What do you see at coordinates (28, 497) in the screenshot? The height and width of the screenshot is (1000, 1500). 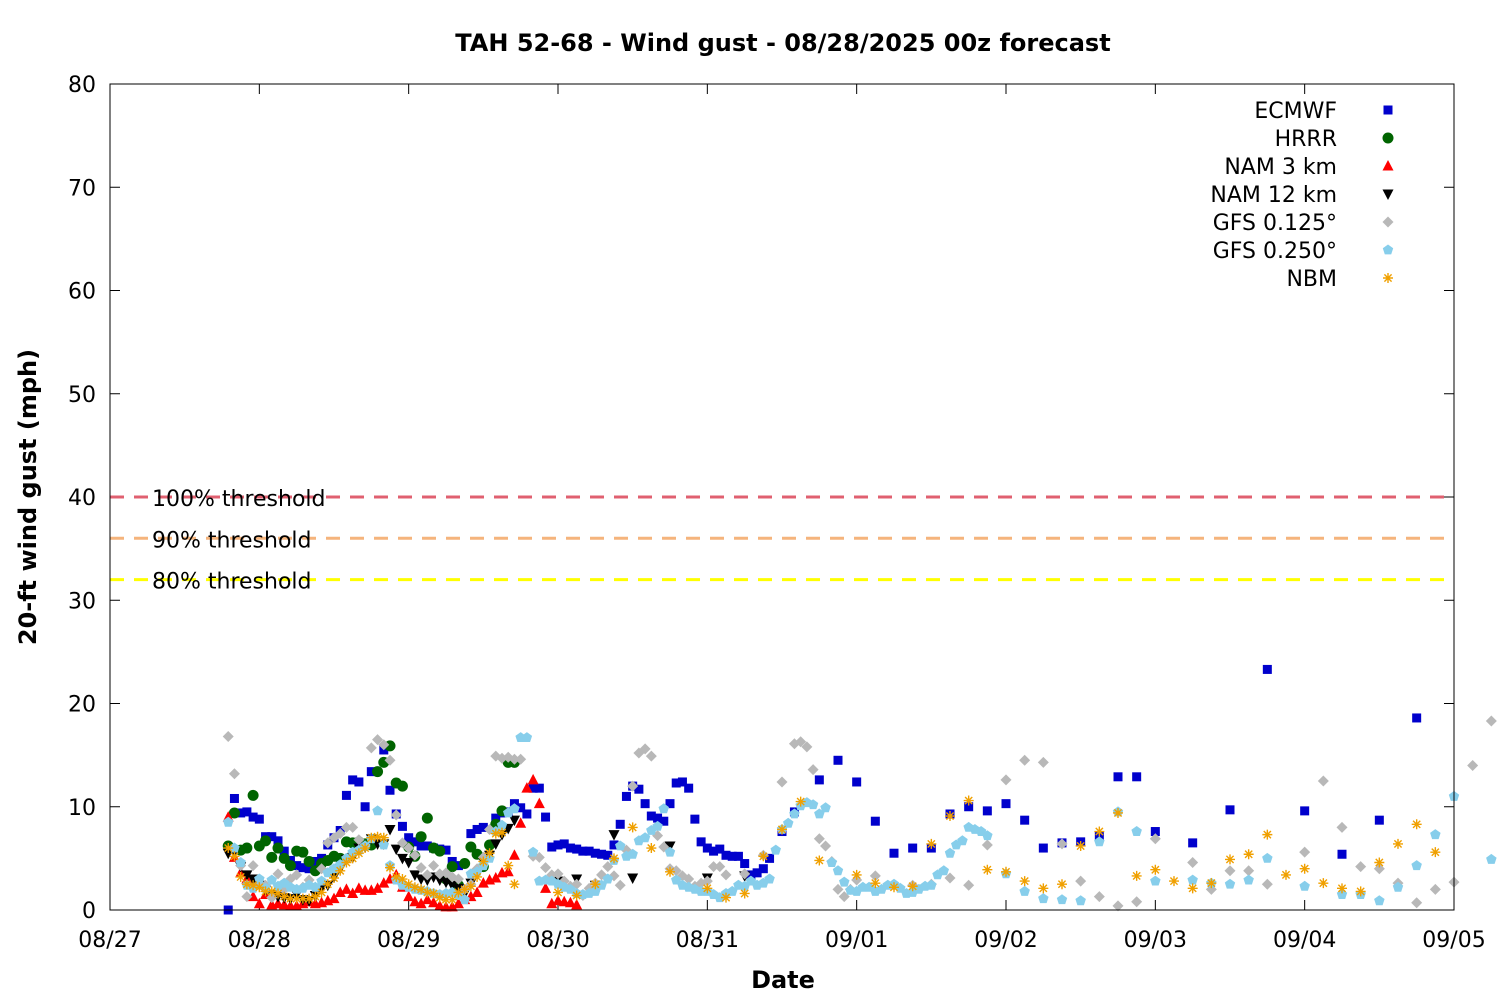 I see `y-axis-label: 20-ft wind gust (mph)` at bounding box center [28, 497].